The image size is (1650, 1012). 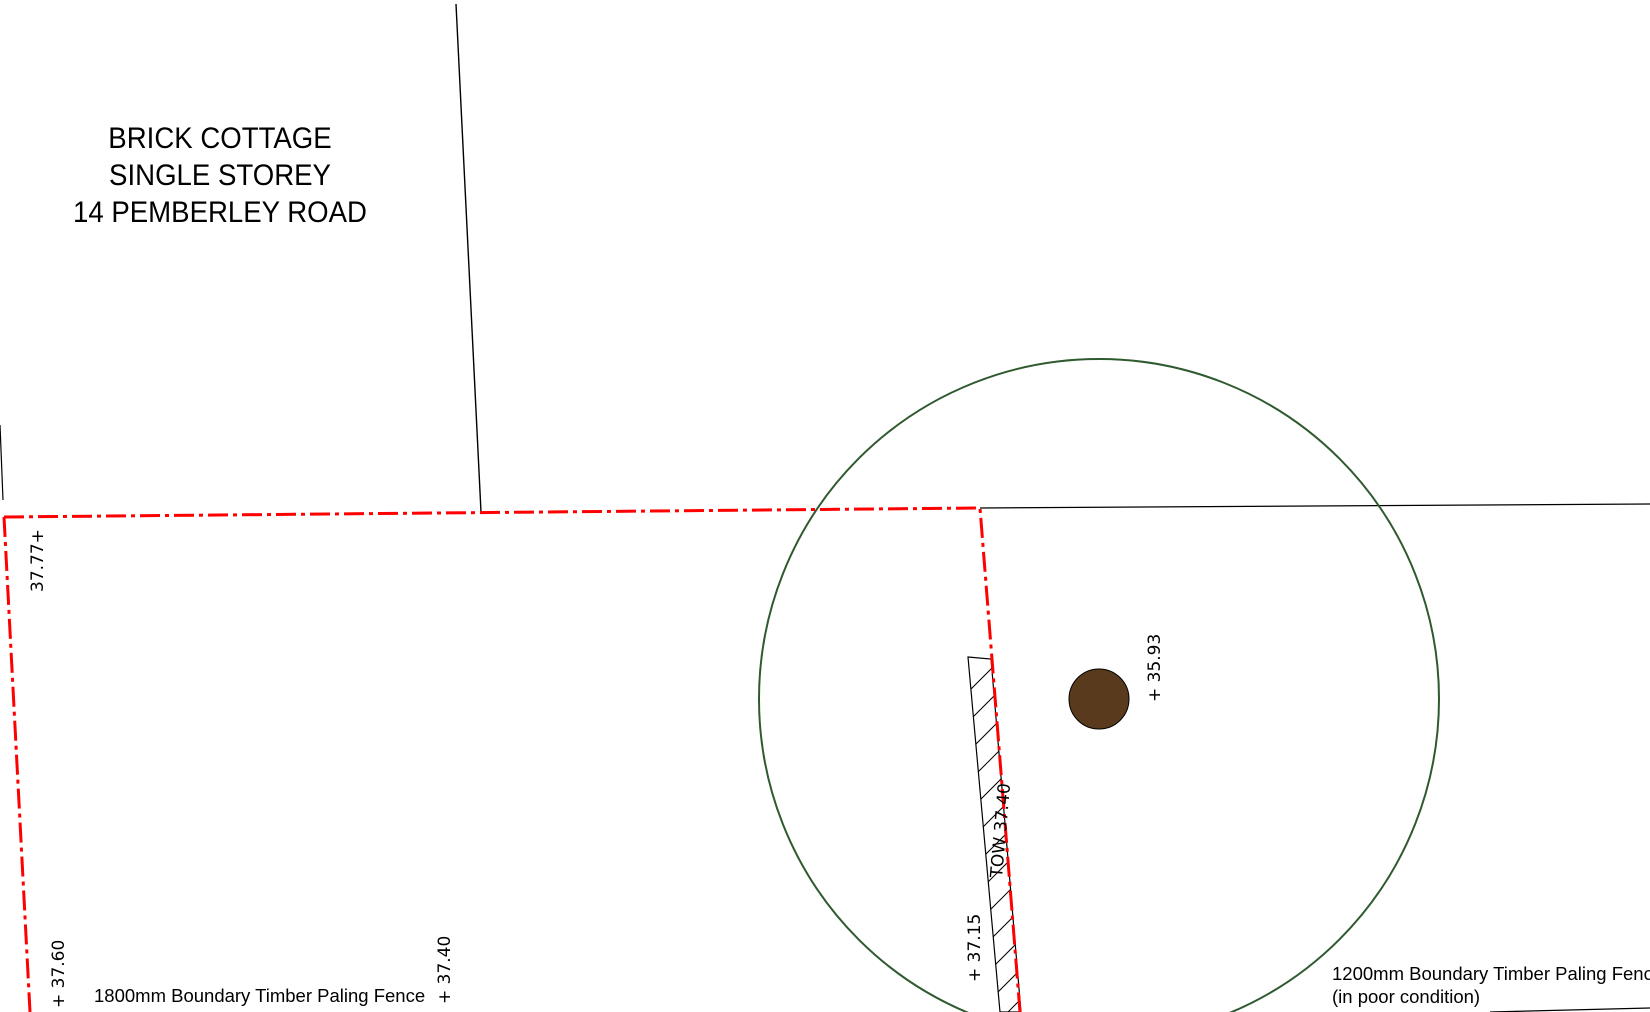 I want to click on level-wall-top: TOW 37.40, so click(x=1001, y=830).